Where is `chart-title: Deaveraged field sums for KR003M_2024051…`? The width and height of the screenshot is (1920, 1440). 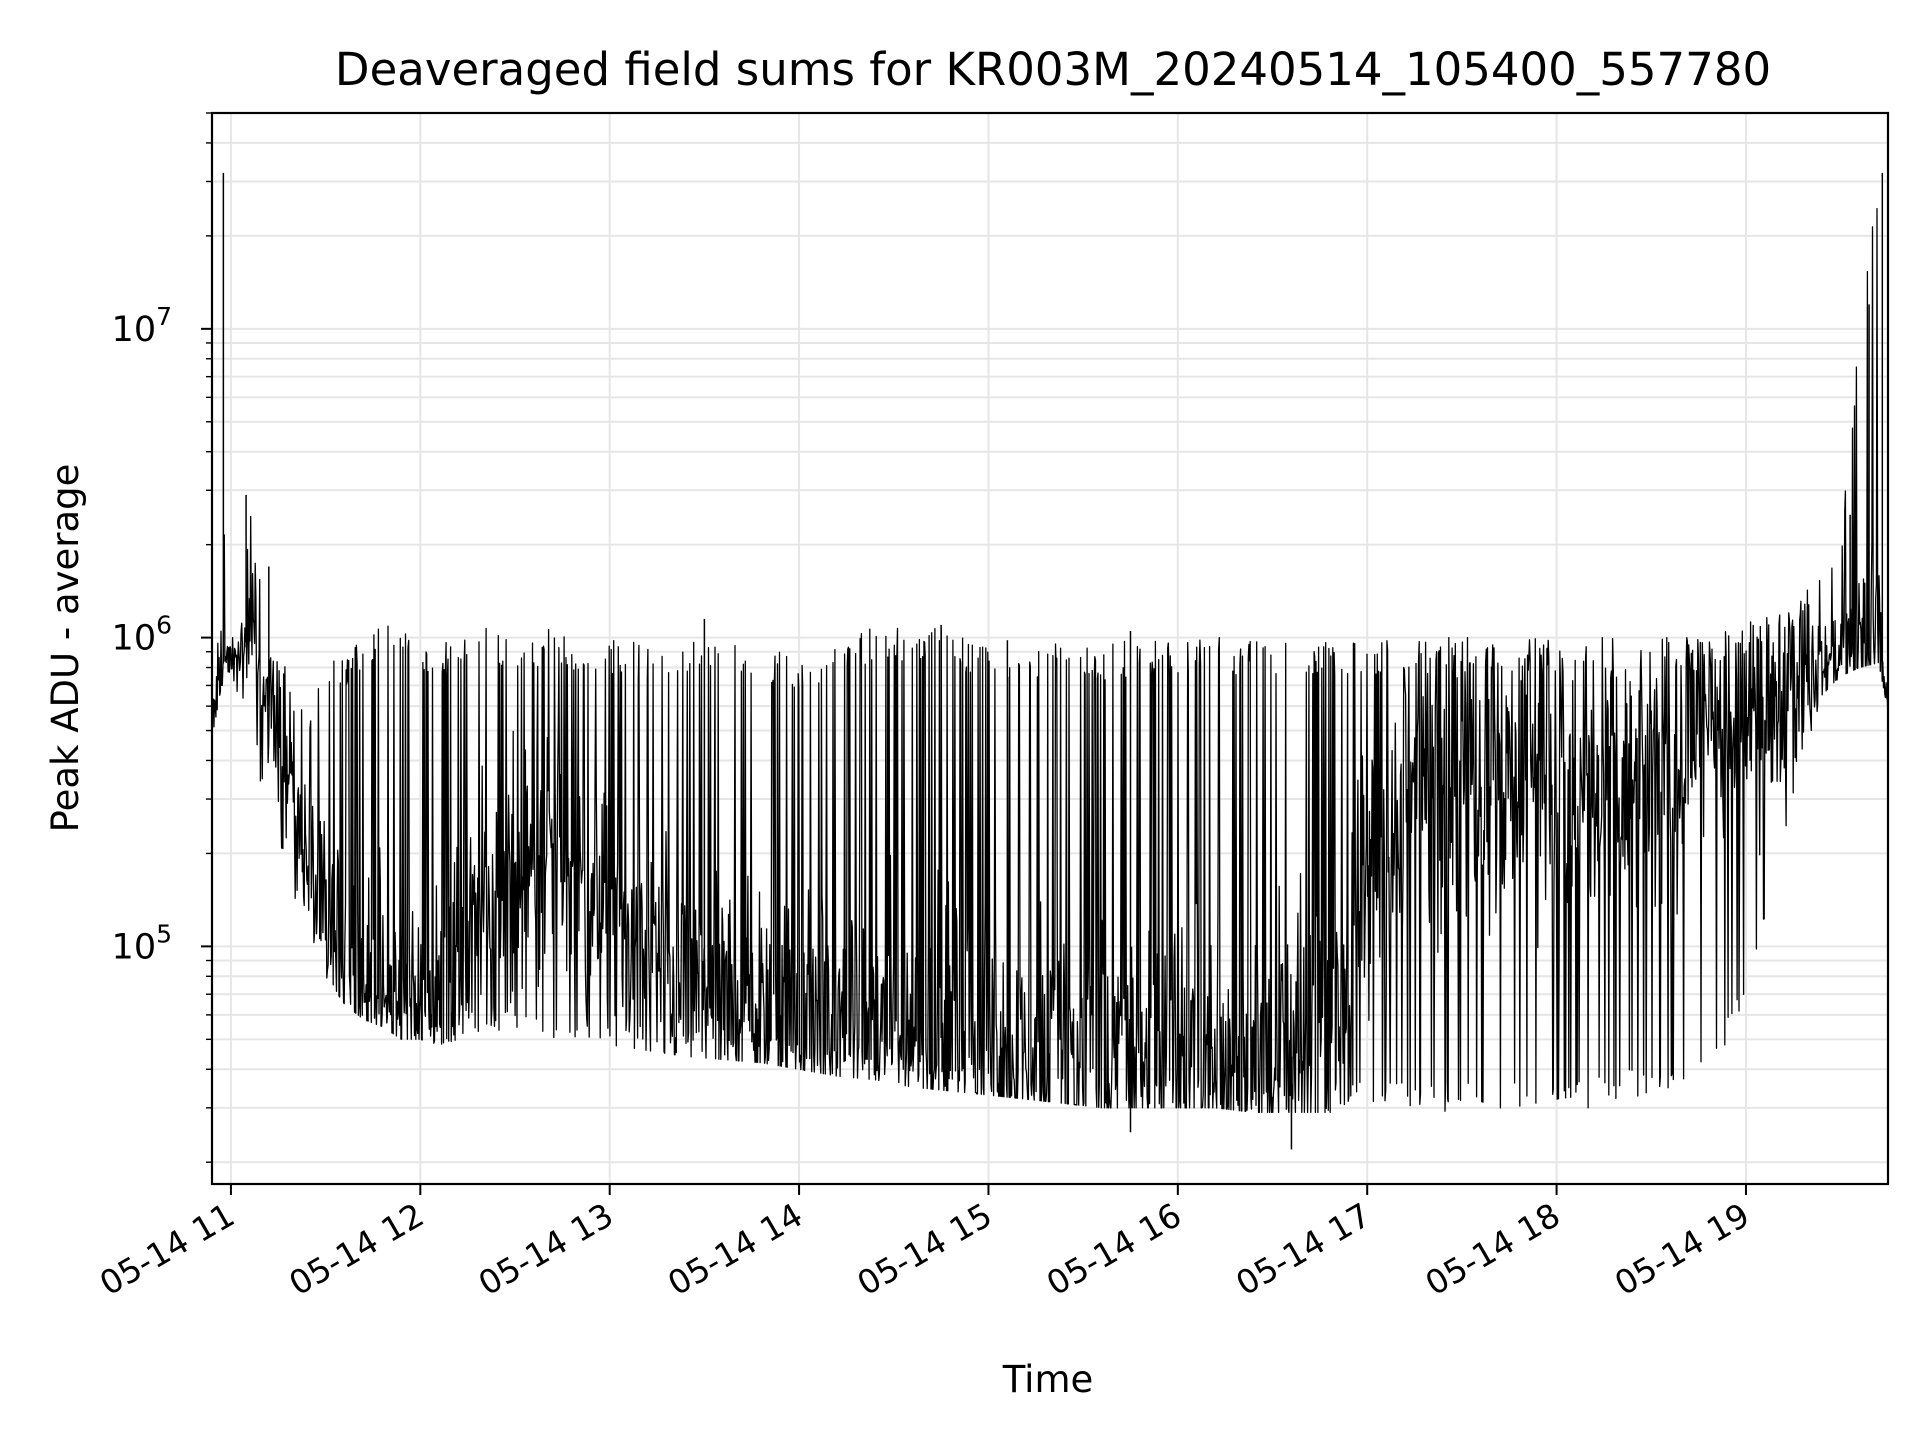
chart-title: Deaveraged field sums for KR003M_2024051… is located at coordinates (1053, 69).